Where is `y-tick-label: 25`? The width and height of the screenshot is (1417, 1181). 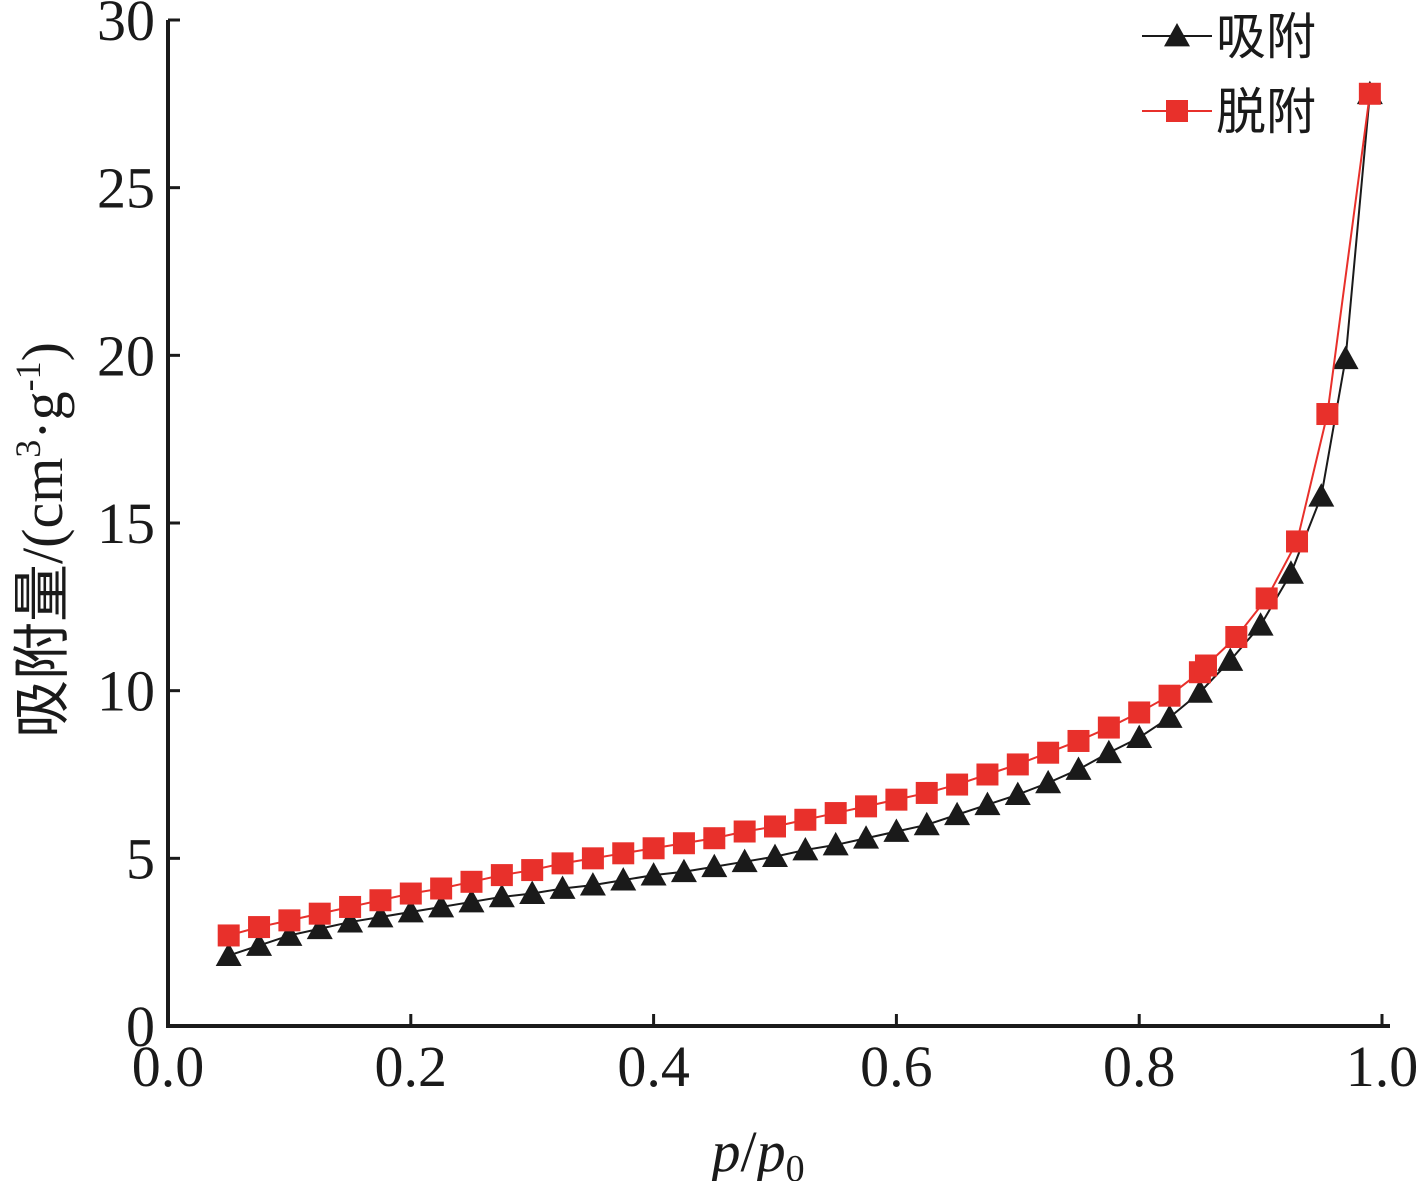
y-tick-label: 25 is located at coordinates (126, 188).